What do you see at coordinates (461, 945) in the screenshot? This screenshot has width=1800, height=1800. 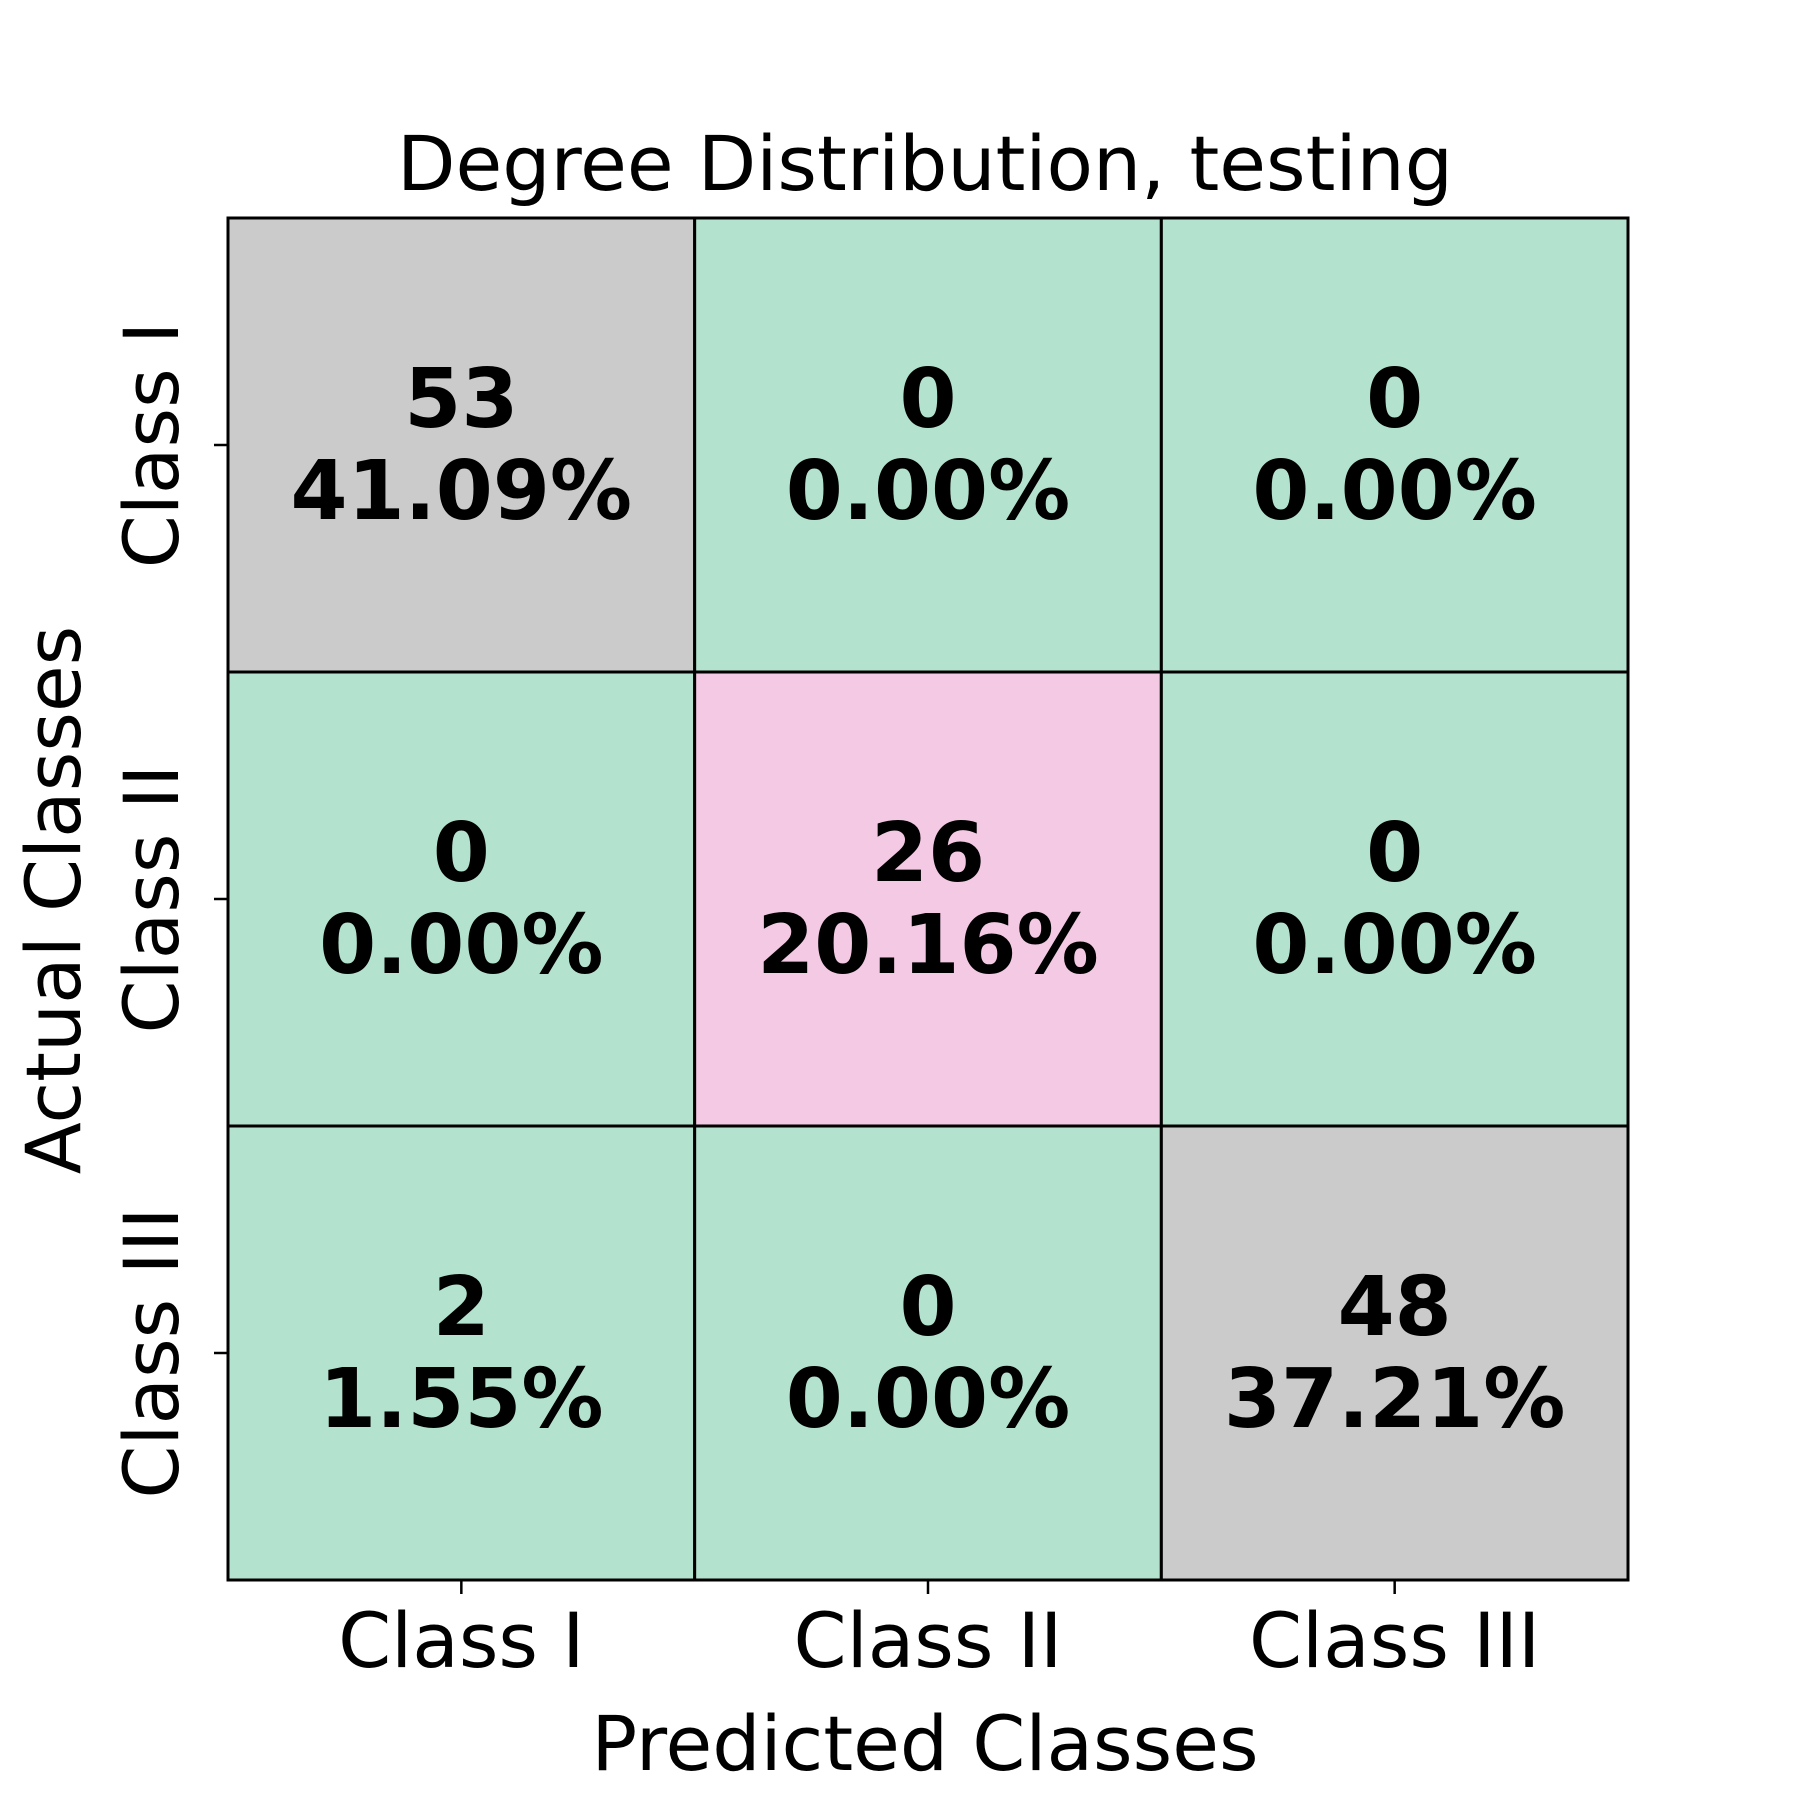 I see `cell-percentage-r2-c1: 0.00%` at bounding box center [461, 945].